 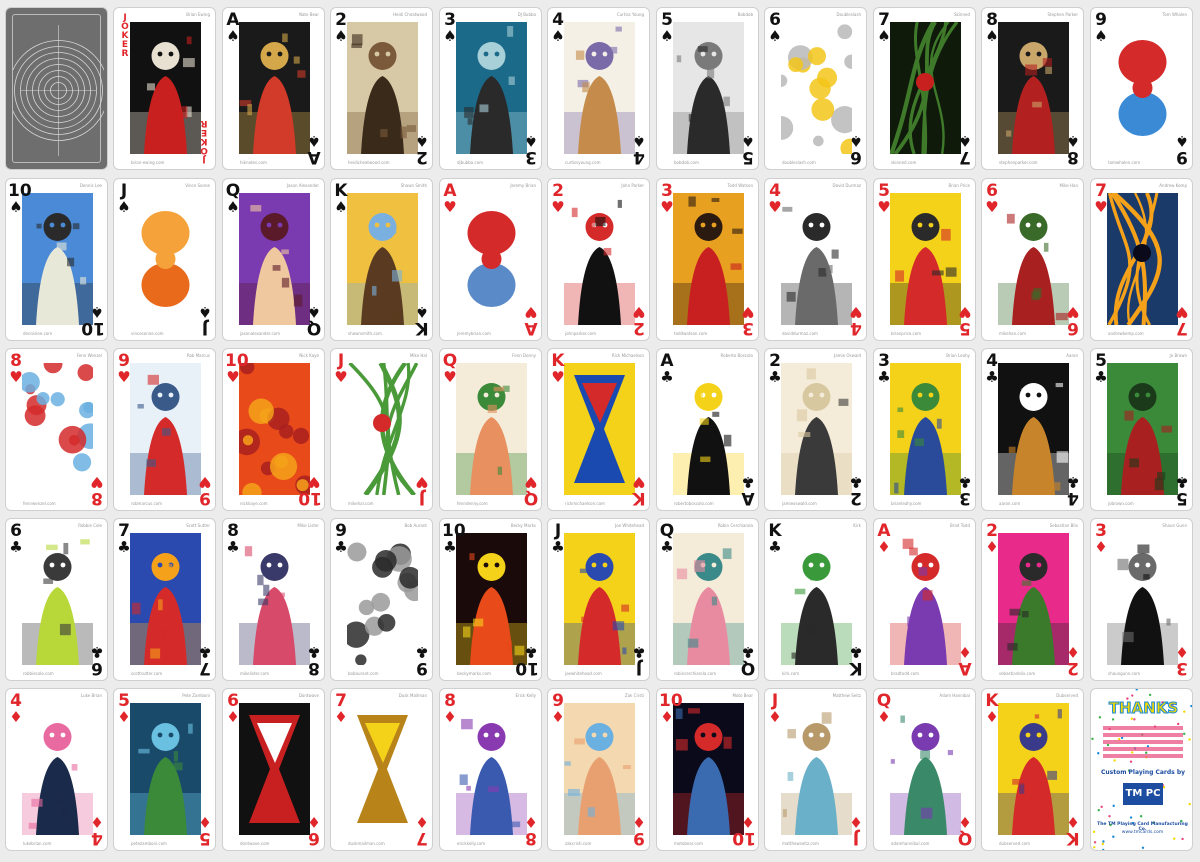 What do you see at coordinates (381, 259) in the screenshot?
I see `card-k-of-spades: Shawn Smith shawnsmith.com K ♠ K ♠` at bounding box center [381, 259].